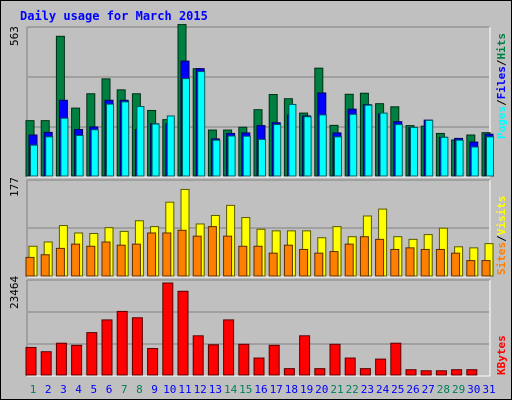 The width and height of the screenshot is (512, 400). I want to click on y-axis-max-label-3: 23464, so click(14, 292).